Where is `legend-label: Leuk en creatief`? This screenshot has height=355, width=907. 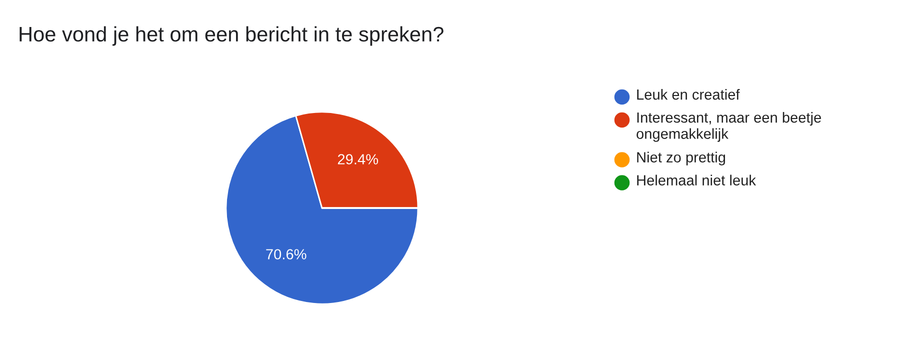 legend-label: Leuk en creatief is located at coordinates (688, 94).